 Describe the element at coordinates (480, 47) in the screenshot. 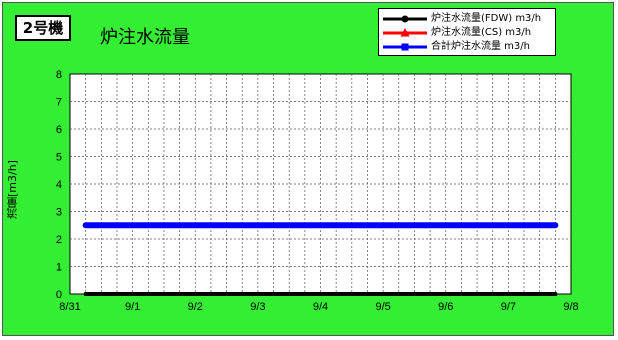

I see `legend-label-total: 合計炉注水流量 m3/h` at that location.